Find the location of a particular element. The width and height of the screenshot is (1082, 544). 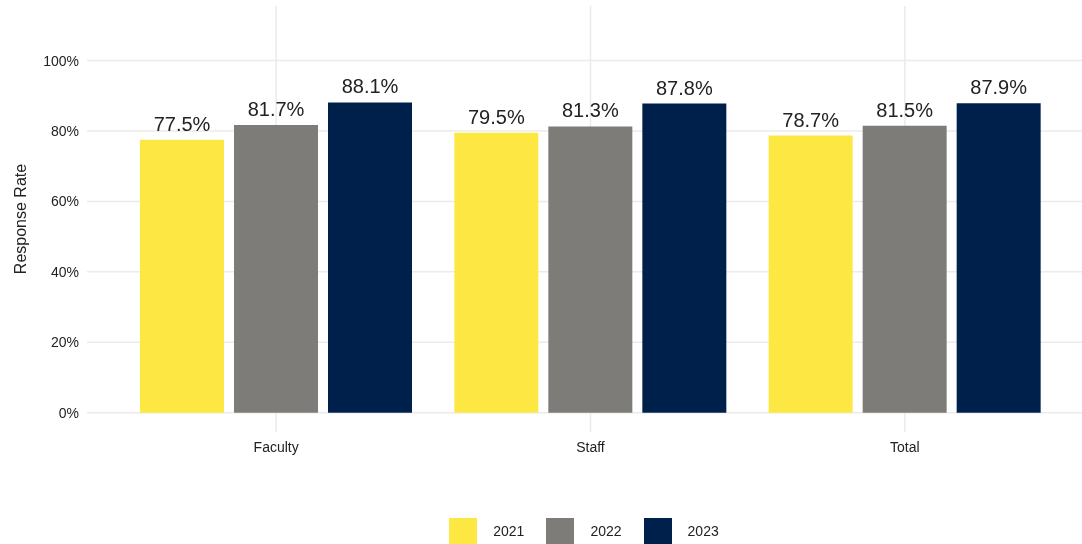

data-label: 78.7% is located at coordinates (811, 119).